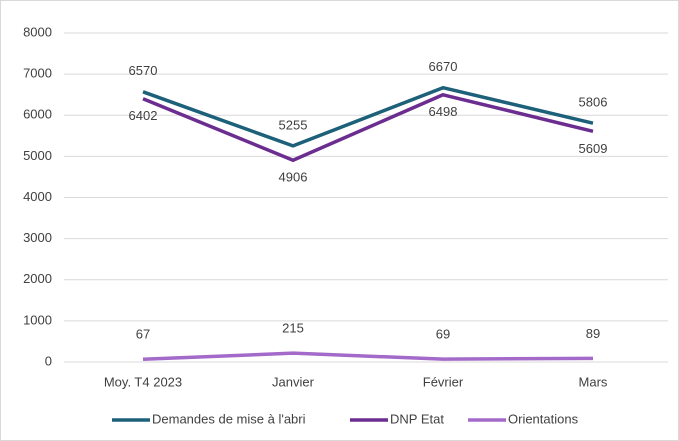 This screenshot has width=679, height=441. What do you see at coordinates (37, 31) in the screenshot?
I see `y-tick-label: 8000` at bounding box center [37, 31].